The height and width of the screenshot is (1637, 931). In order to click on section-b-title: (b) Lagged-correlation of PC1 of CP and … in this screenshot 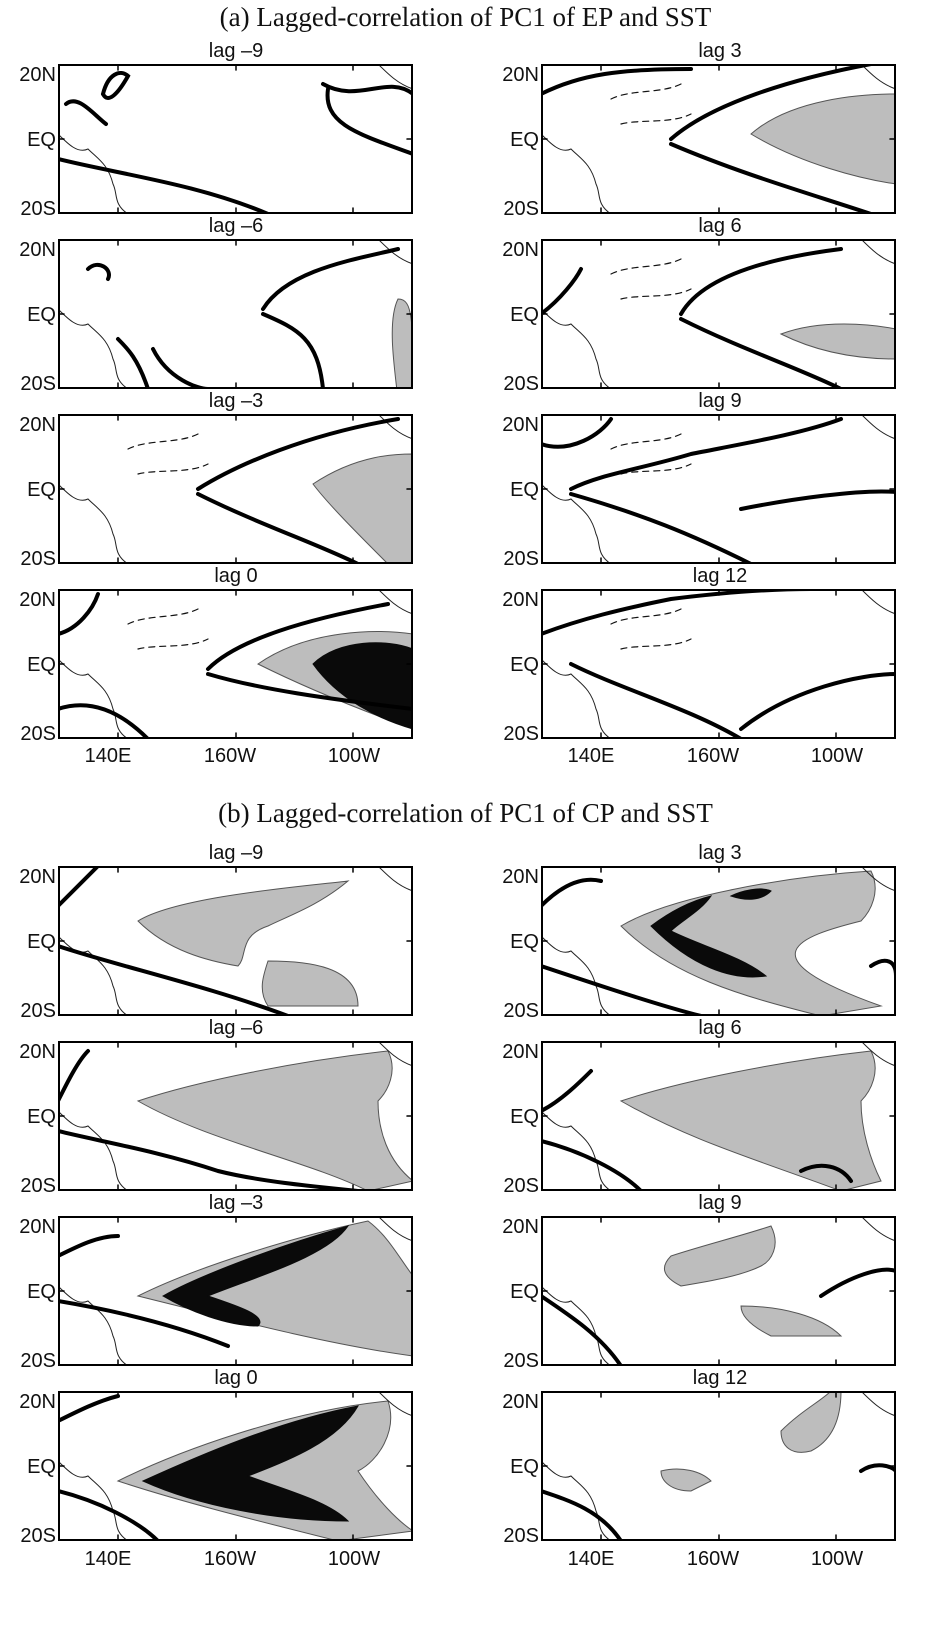, I will do `click(465, 813)`.